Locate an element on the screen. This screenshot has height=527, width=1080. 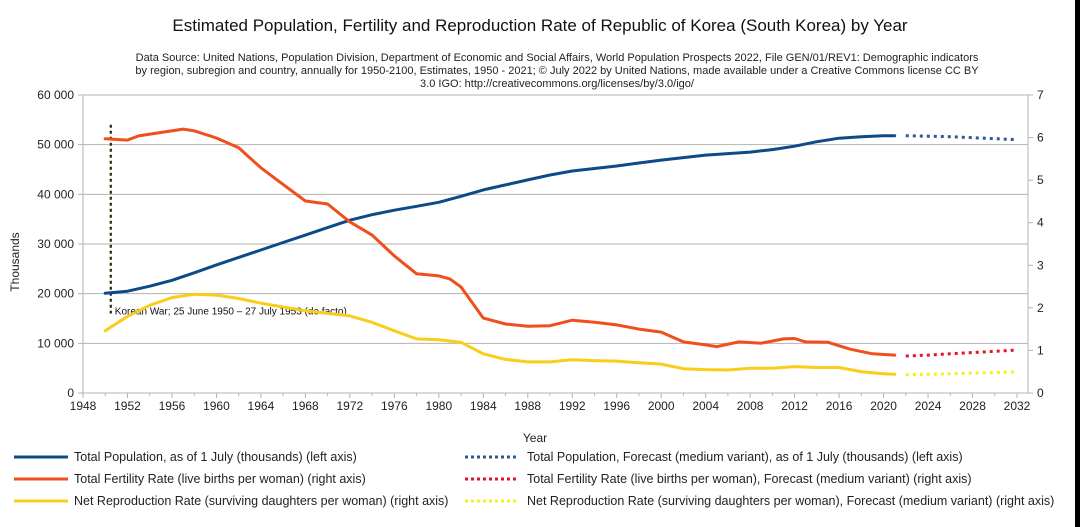
y2-tick-label: 0 is located at coordinates (1040, 393).